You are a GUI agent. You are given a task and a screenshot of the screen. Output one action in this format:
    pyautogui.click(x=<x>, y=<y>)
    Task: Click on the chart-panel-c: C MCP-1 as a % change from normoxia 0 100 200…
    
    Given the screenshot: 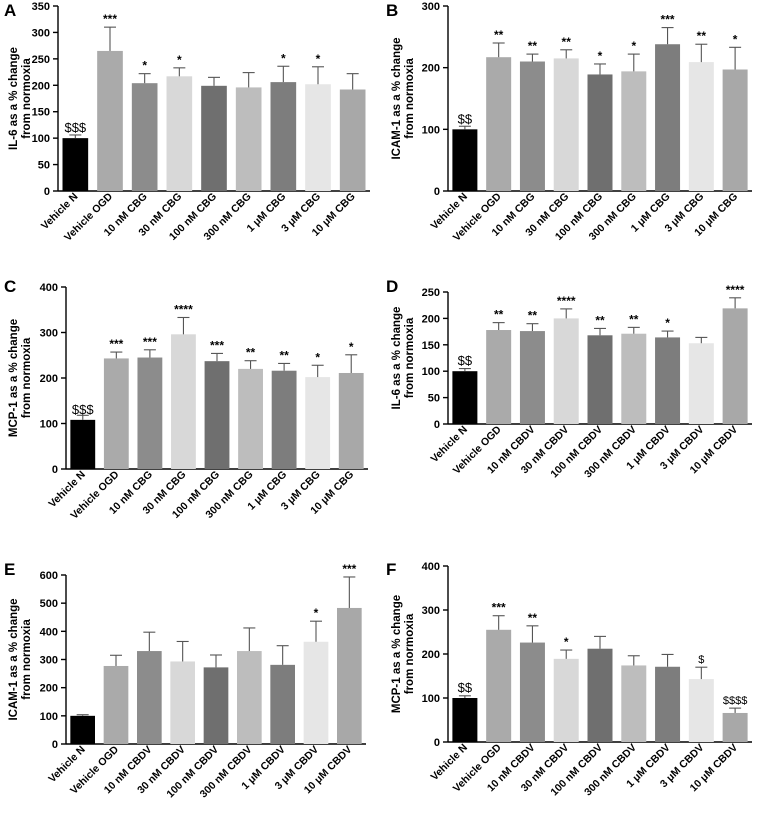 What is the action you would take?
    pyautogui.click(x=186, y=399)
    